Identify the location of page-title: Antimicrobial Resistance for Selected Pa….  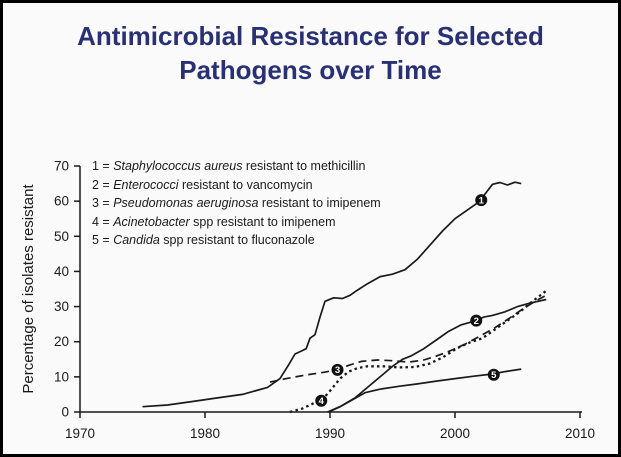
(310, 53).